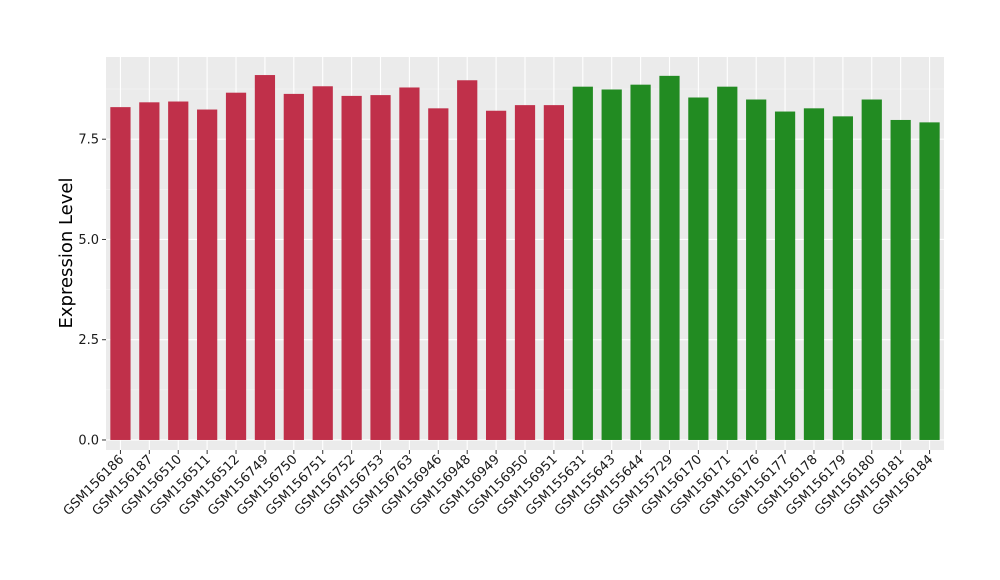 The height and width of the screenshot is (580, 1000). Describe the element at coordinates (88, 340) in the screenshot. I see `y-tick-label: 2.5` at that location.